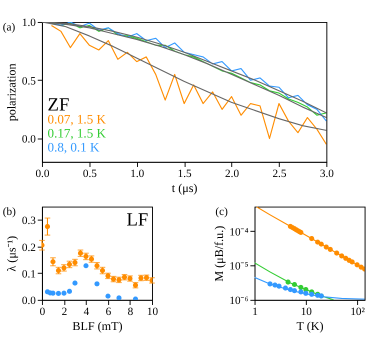 Image resolution: width=373 pixels, height=357 pixels. Describe the element at coordinates (221, 212) in the screenshot. I see `text: (c)` at that location.